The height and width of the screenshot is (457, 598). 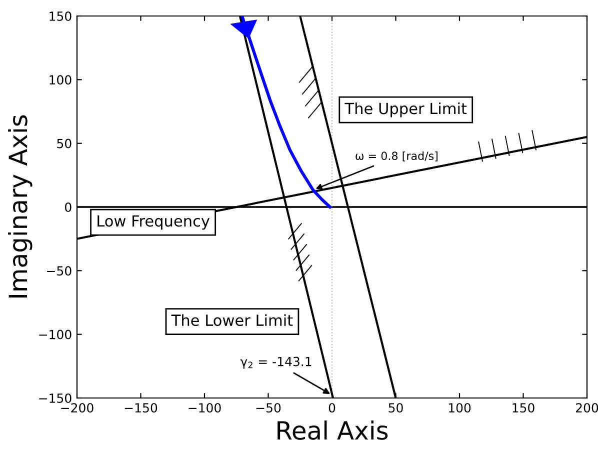 I want to click on y-tick-label: −50, so click(x=59, y=271).